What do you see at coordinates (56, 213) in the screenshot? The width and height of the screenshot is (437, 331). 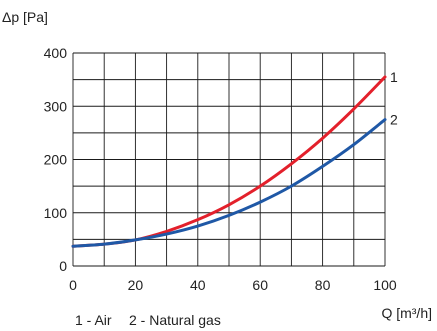 I see `y-tick-label: 100` at bounding box center [56, 213].